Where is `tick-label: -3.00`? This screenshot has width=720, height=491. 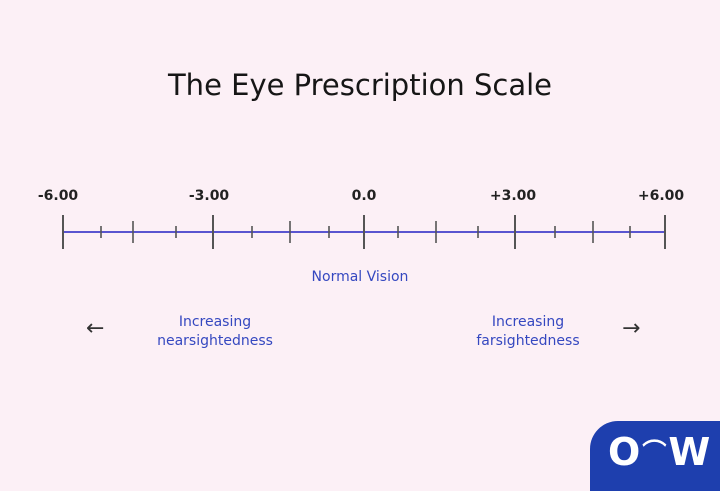
tick-label: -3.00 is located at coordinates (209, 196).